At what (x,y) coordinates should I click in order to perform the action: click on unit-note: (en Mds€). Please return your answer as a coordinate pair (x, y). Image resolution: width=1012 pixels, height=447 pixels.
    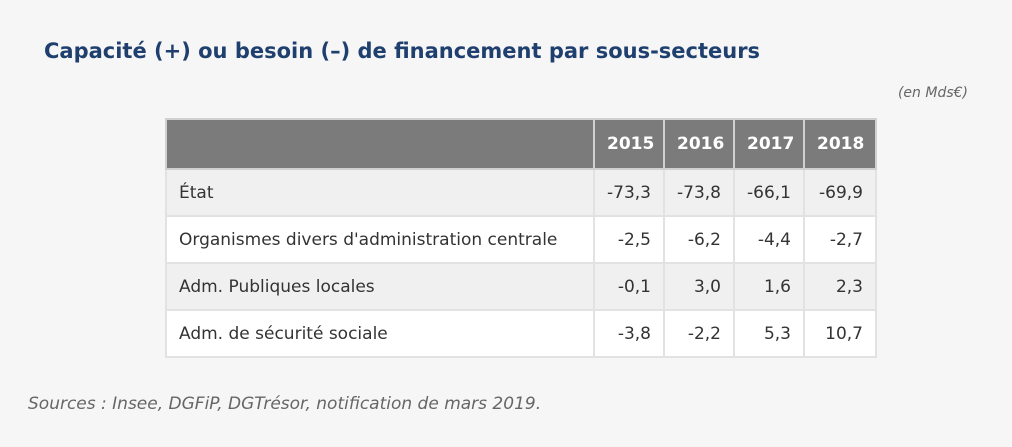
    Looking at the image, I should click on (932, 93).